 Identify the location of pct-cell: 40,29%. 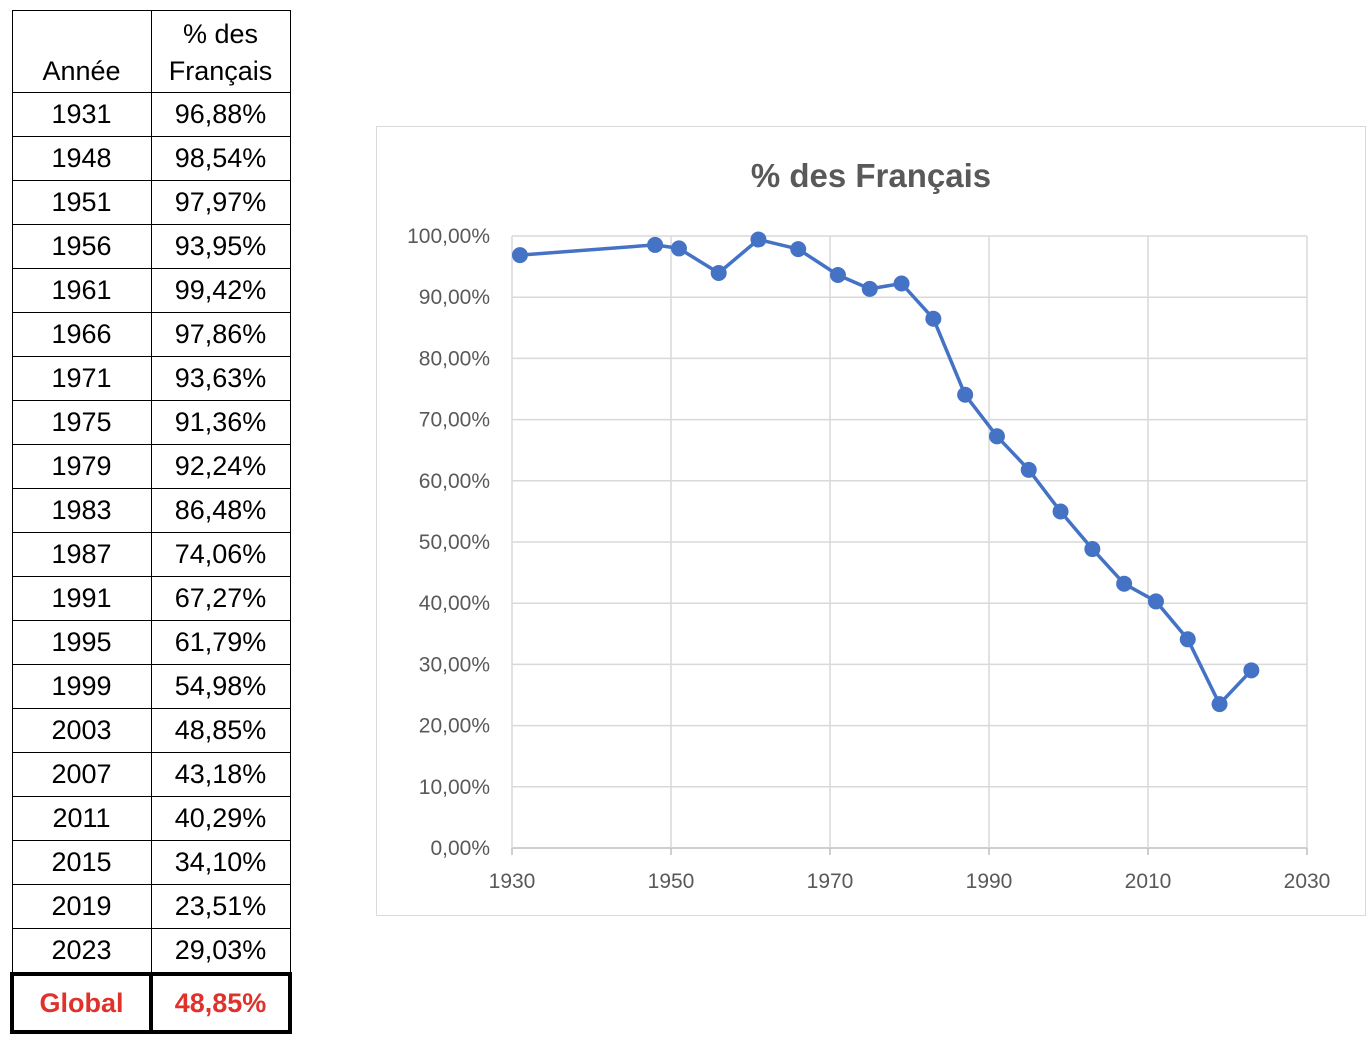
(220, 818).